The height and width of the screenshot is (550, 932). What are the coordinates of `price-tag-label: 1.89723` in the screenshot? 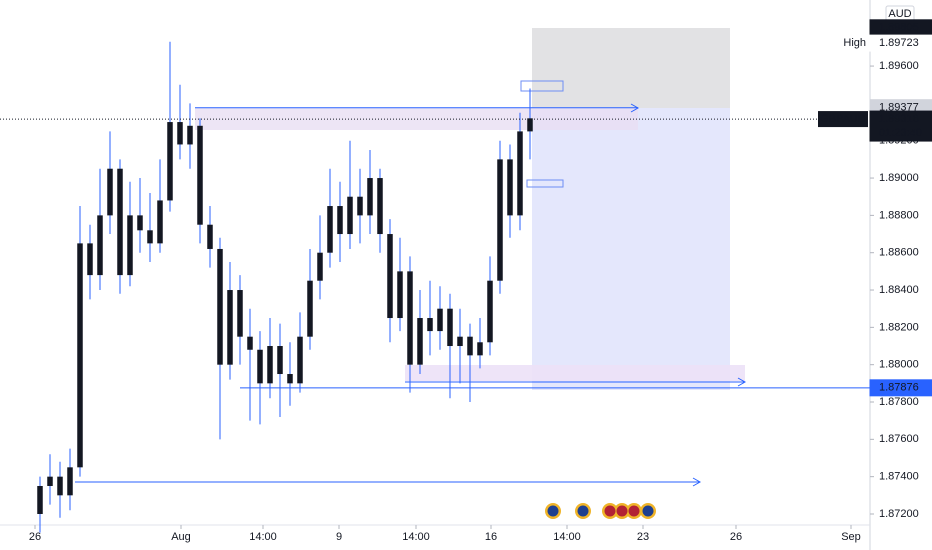 It's located at (899, 43).